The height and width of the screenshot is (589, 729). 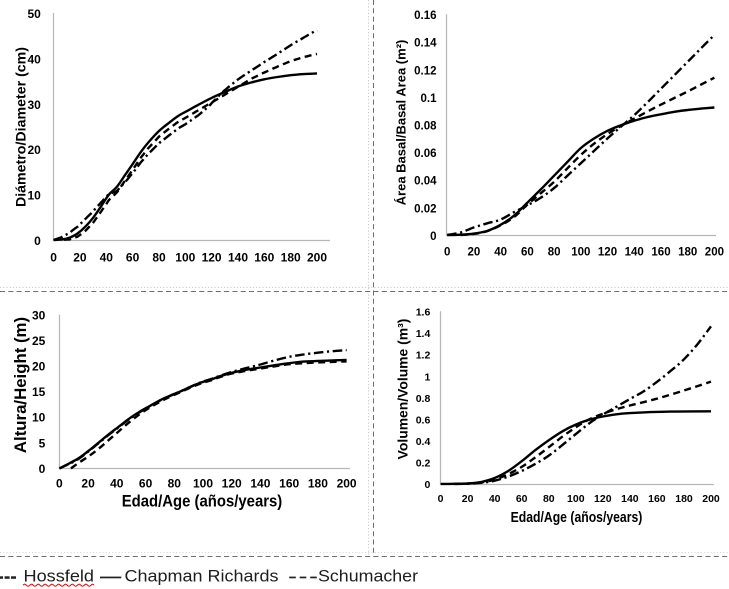 What do you see at coordinates (39, 392) in the screenshot?
I see `svg-text: 15` at bounding box center [39, 392].